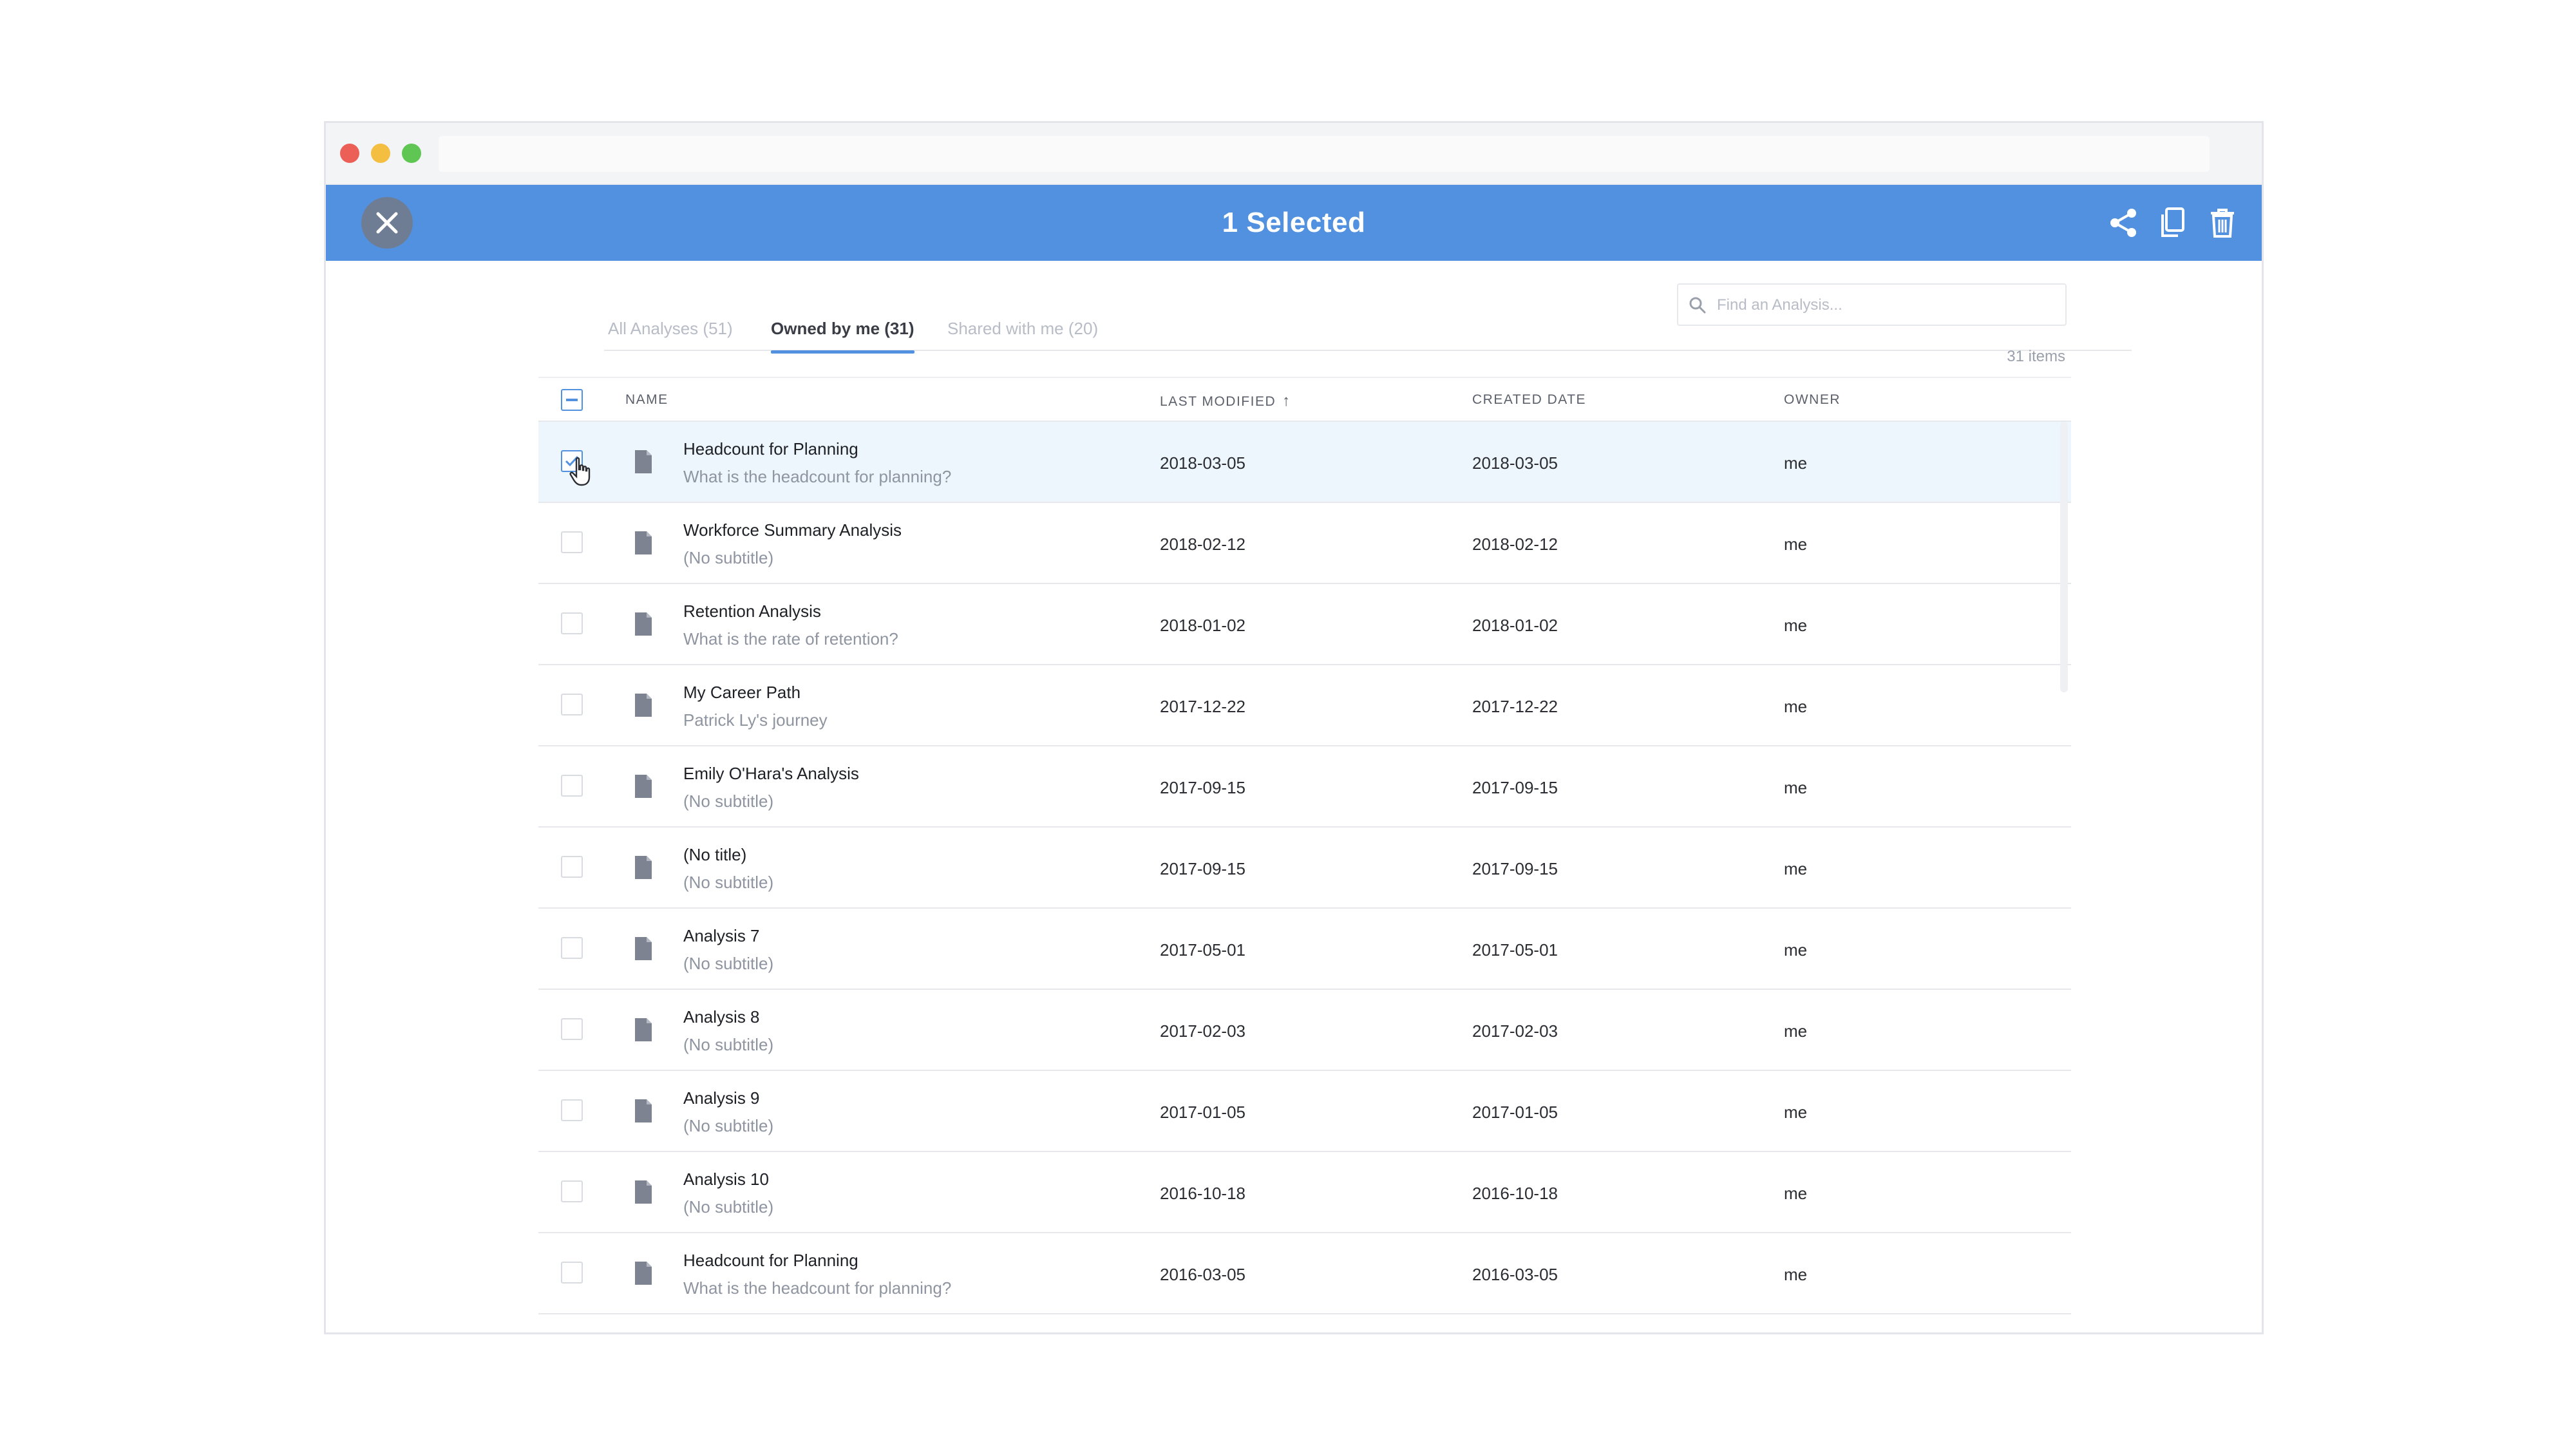 Image resolution: width=2576 pixels, height=1449 pixels. I want to click on share-icon, so click(2123, 223).